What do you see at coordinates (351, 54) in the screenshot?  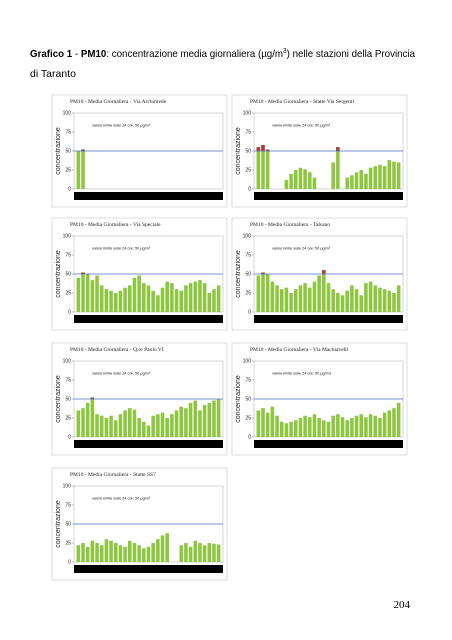 I see `caption-text-end: ) nelle stazioni della Provincia` at bounding box center [351, 54].